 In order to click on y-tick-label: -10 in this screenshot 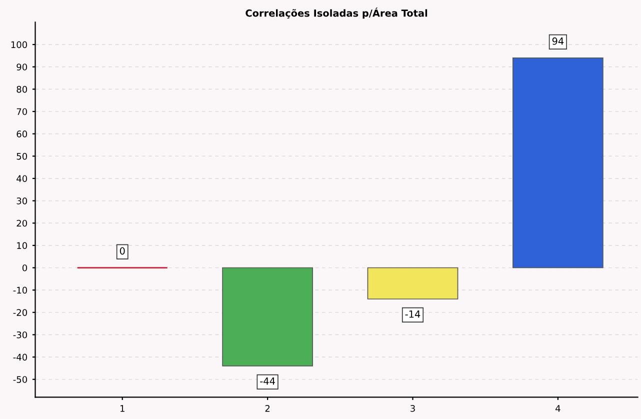, I will do `click(20, 290)`.